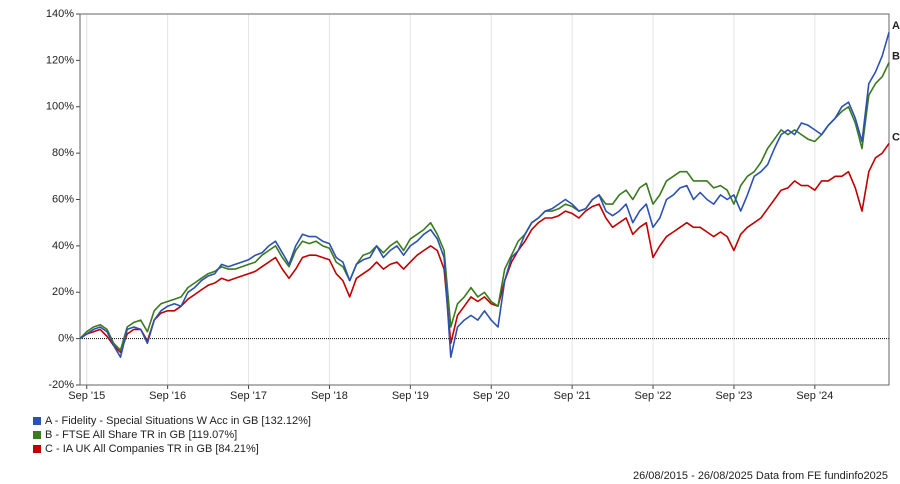 The width and height of the screenshot is (900, 484). What do you see at coordinates (572, 396) in the screenshot?
I see `x-tick-label: Sep '21` at bounding box center [572, 396].